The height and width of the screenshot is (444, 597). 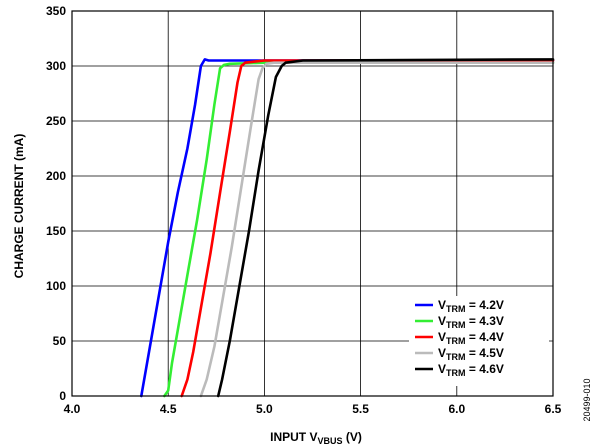 I want to click on y-tick-labels: 0 50 100 150 200 250 300 350, so click(x=56, y=203).